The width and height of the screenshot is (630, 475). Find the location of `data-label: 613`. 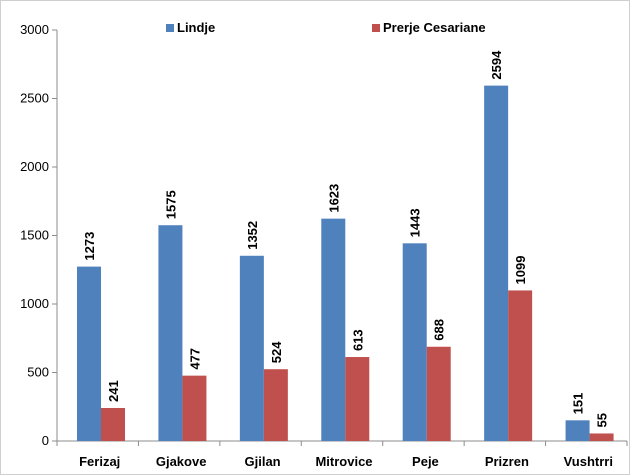

data-label: 613 is located at coordinates (357, 340).